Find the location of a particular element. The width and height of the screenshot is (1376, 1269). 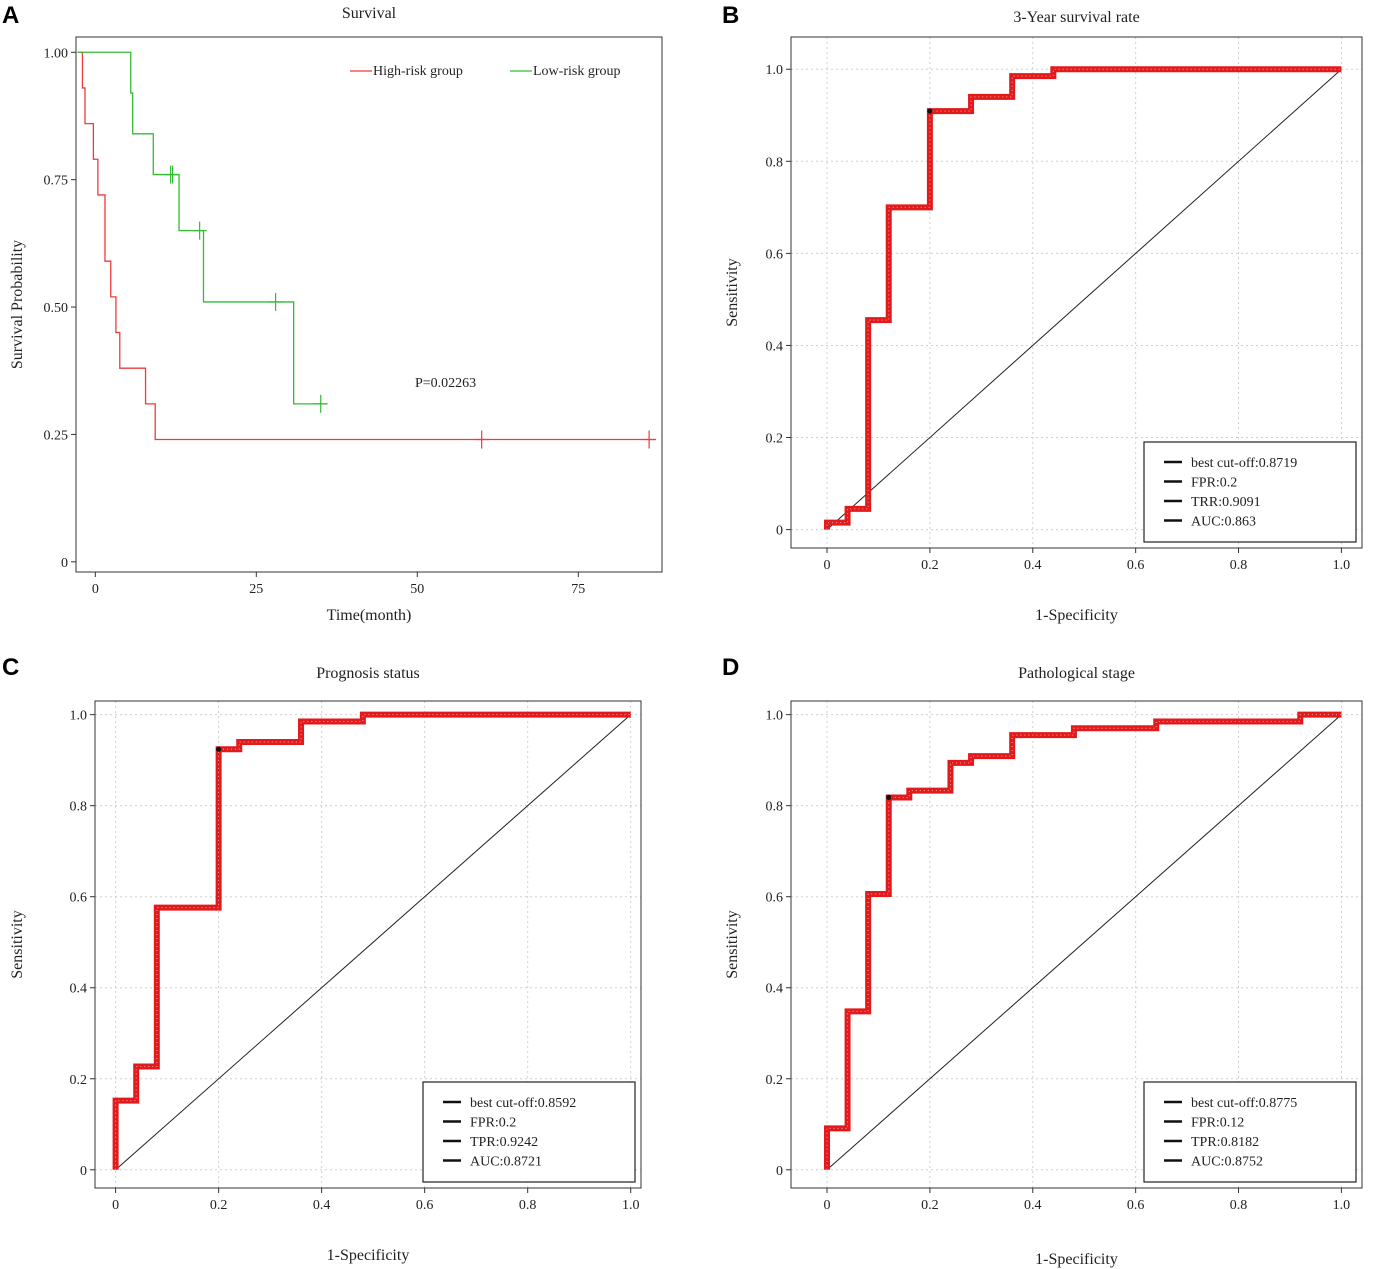

chart2-y-tick-label-4: 0.8 is located at coordinates (79, 807).